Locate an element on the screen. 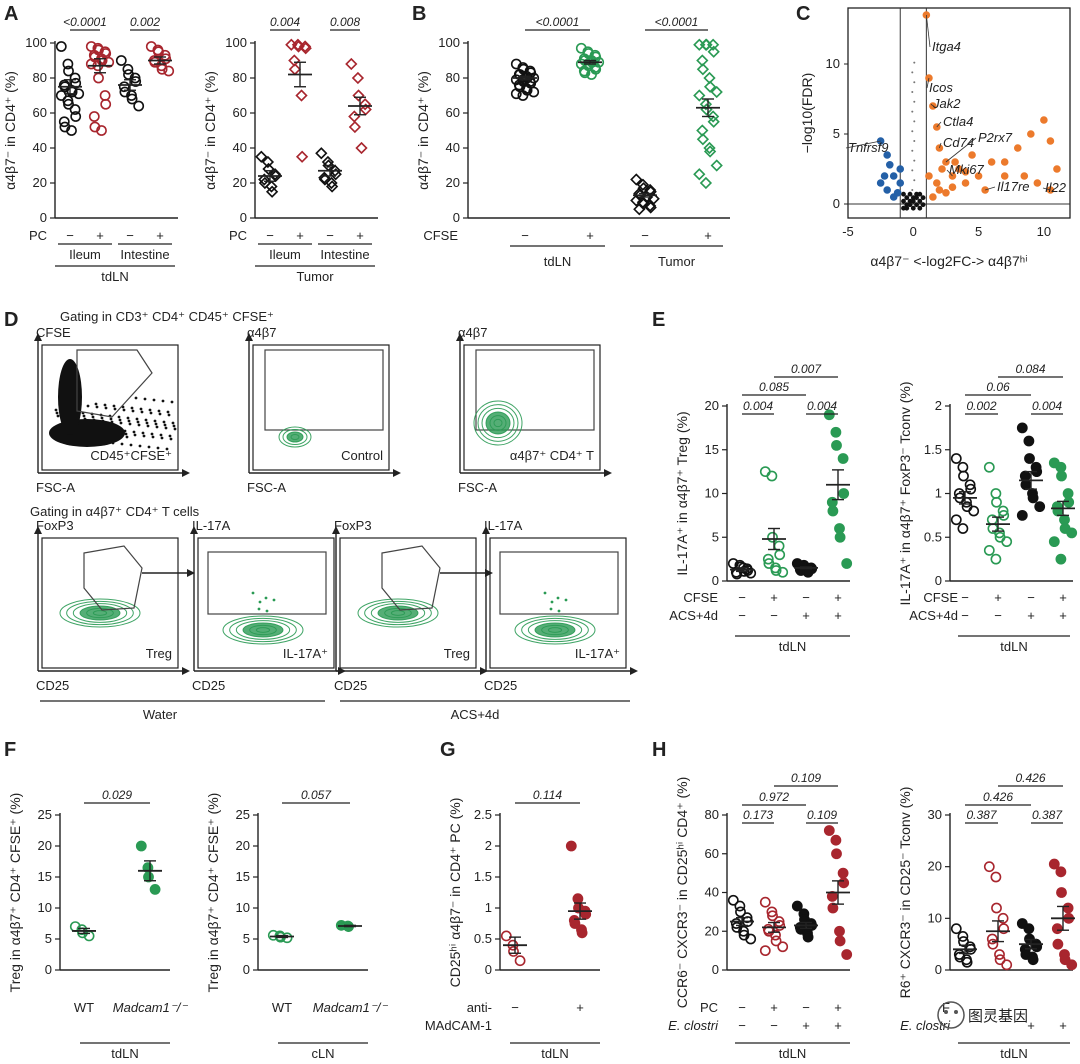 The image size is (1080, 1064). y-tick-label: 60 is located at coordinates (712, 853).